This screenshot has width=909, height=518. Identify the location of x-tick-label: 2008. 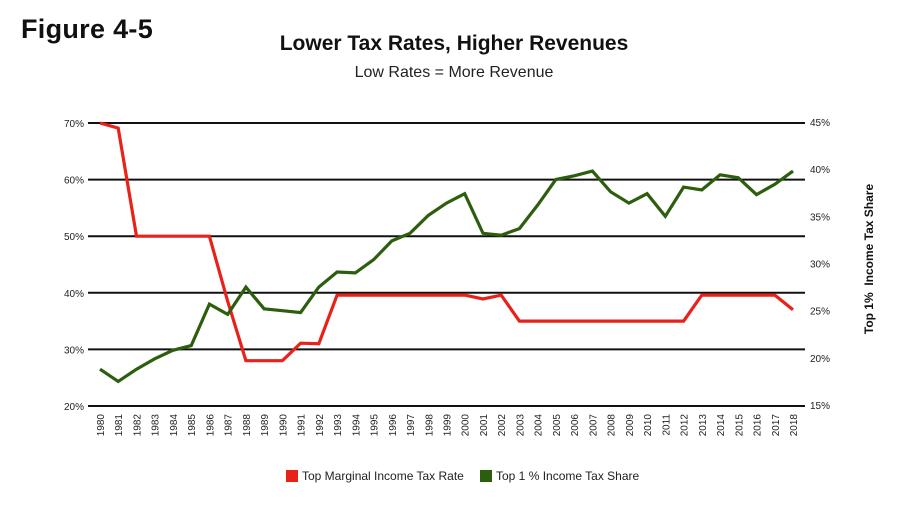
(612, 425).